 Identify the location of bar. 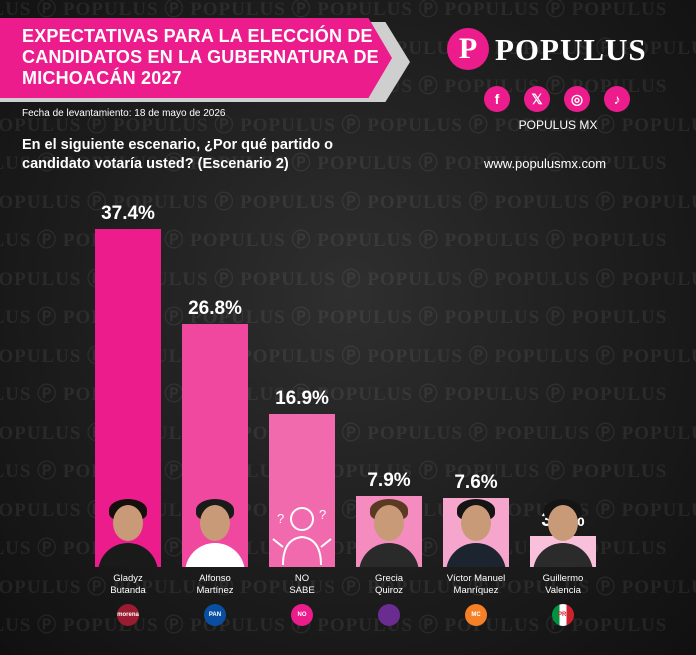
(302, 490).